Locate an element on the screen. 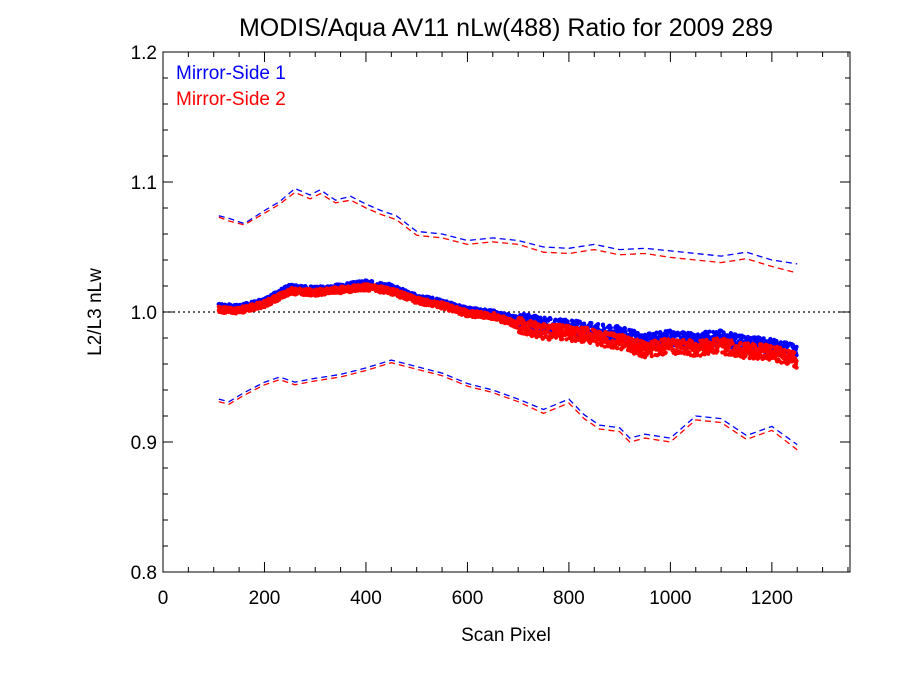 The image size is (900, 675). x-tick-label: 600 is located at coordinates (468, 598).